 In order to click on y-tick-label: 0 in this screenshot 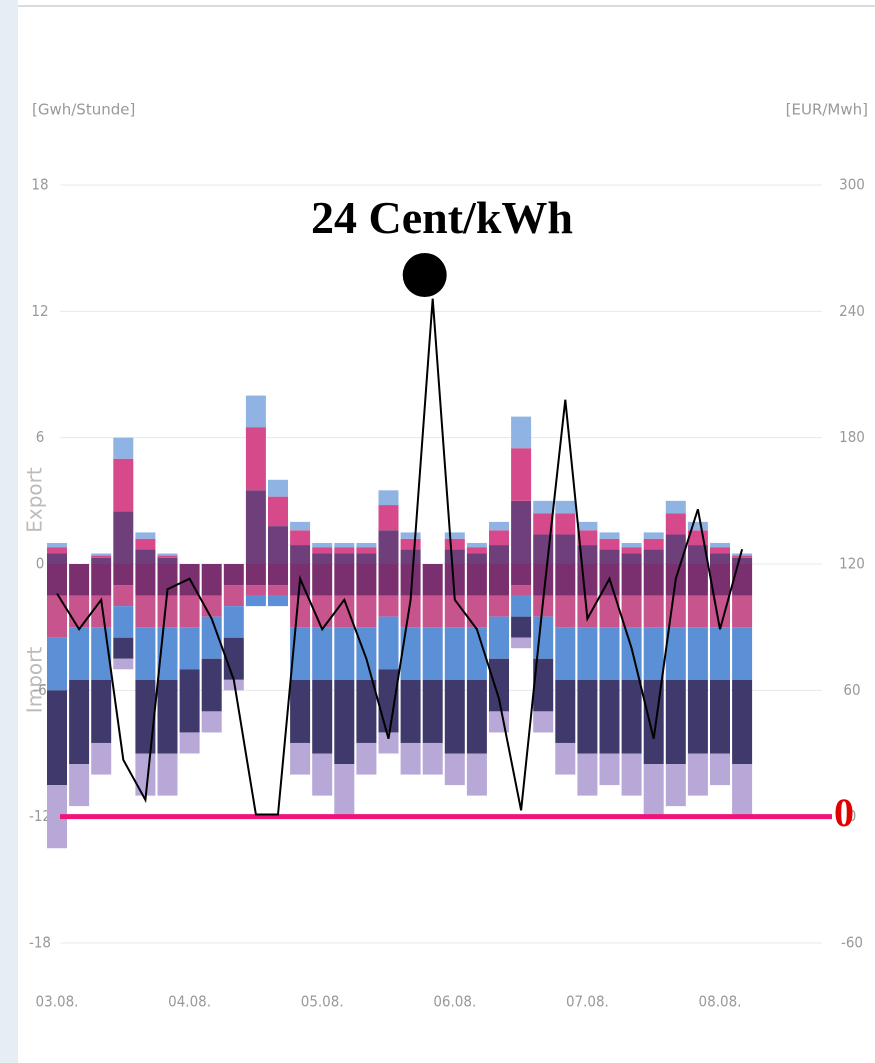, I will do `click(40, 564)`.